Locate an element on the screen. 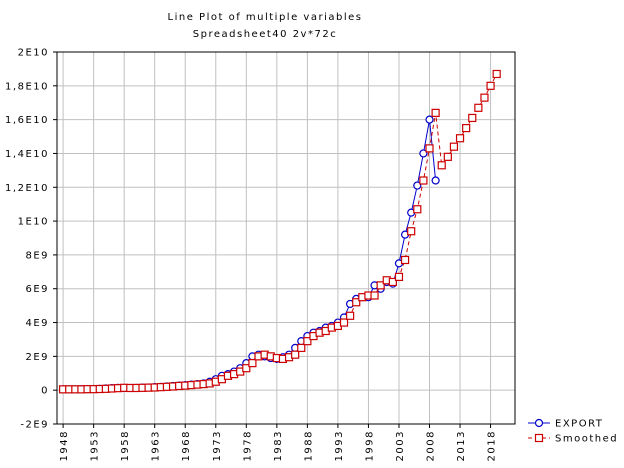 This screenshot has height=468, width=624. x-tick-label: 2003 is located at coordinates (400, 445).